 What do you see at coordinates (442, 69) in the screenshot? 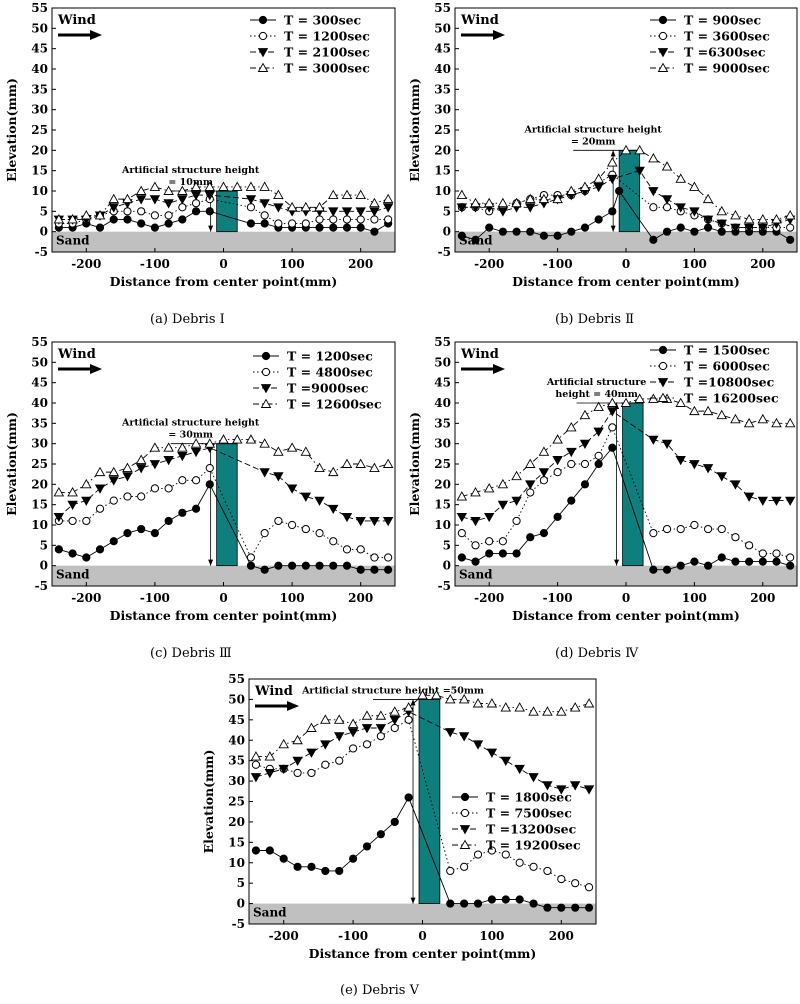
I see `y-tick-label: 40` at bounding box center [442, 69].